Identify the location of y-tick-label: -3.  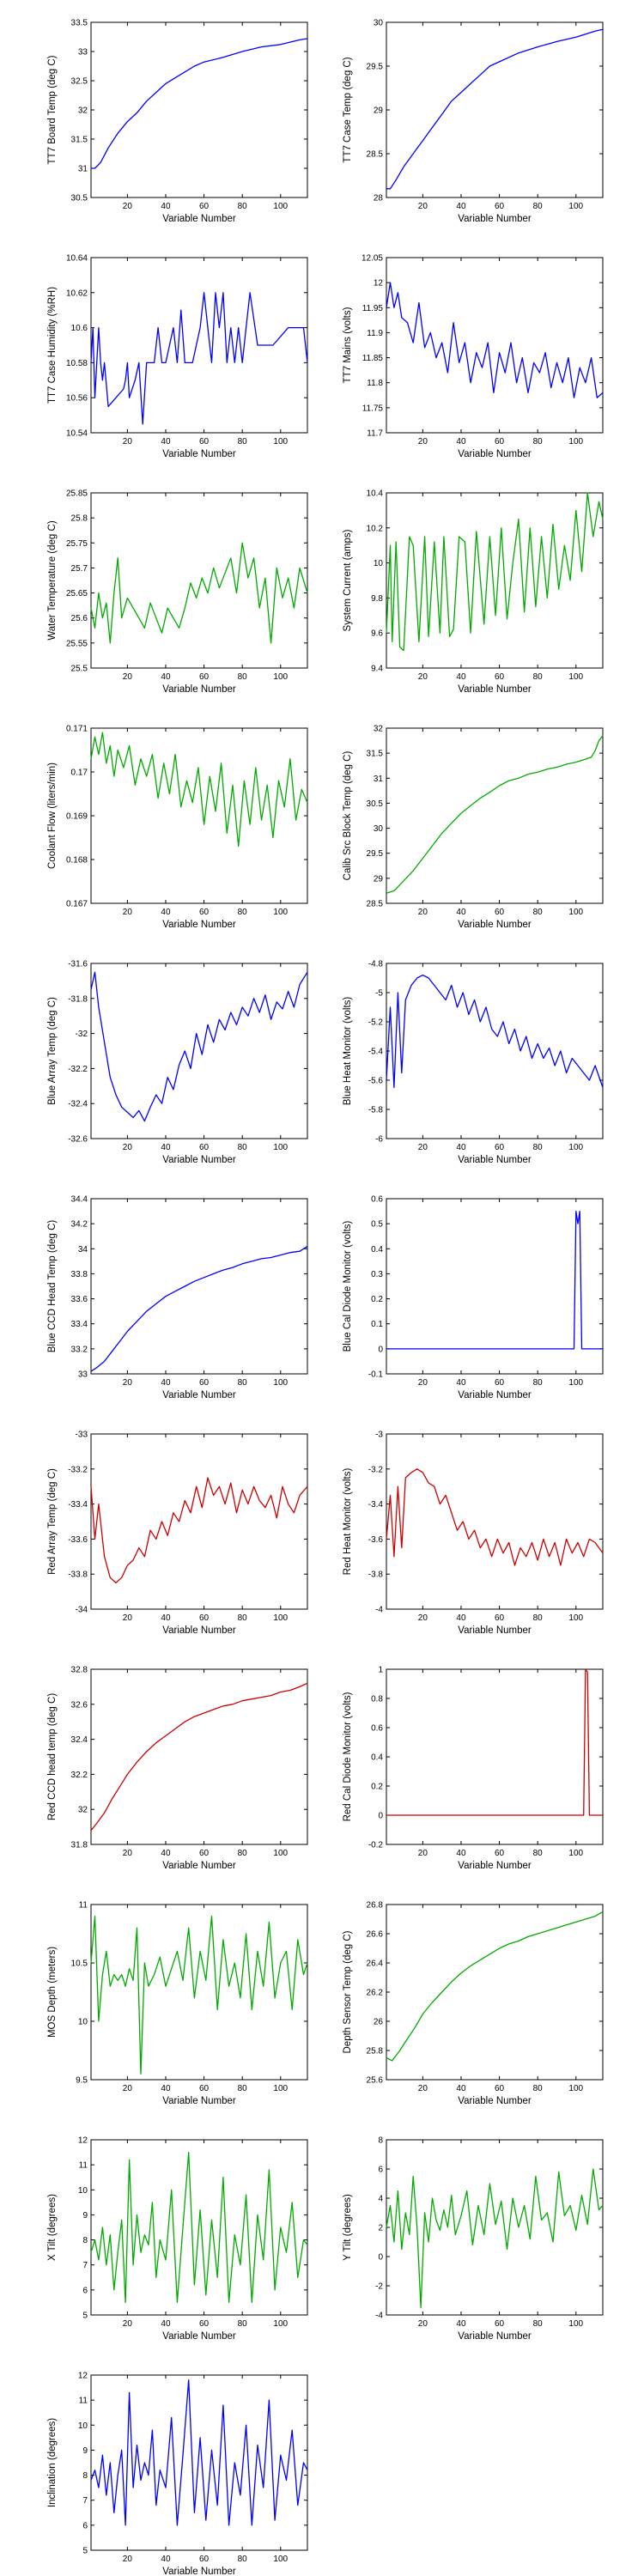
(379, 1436).